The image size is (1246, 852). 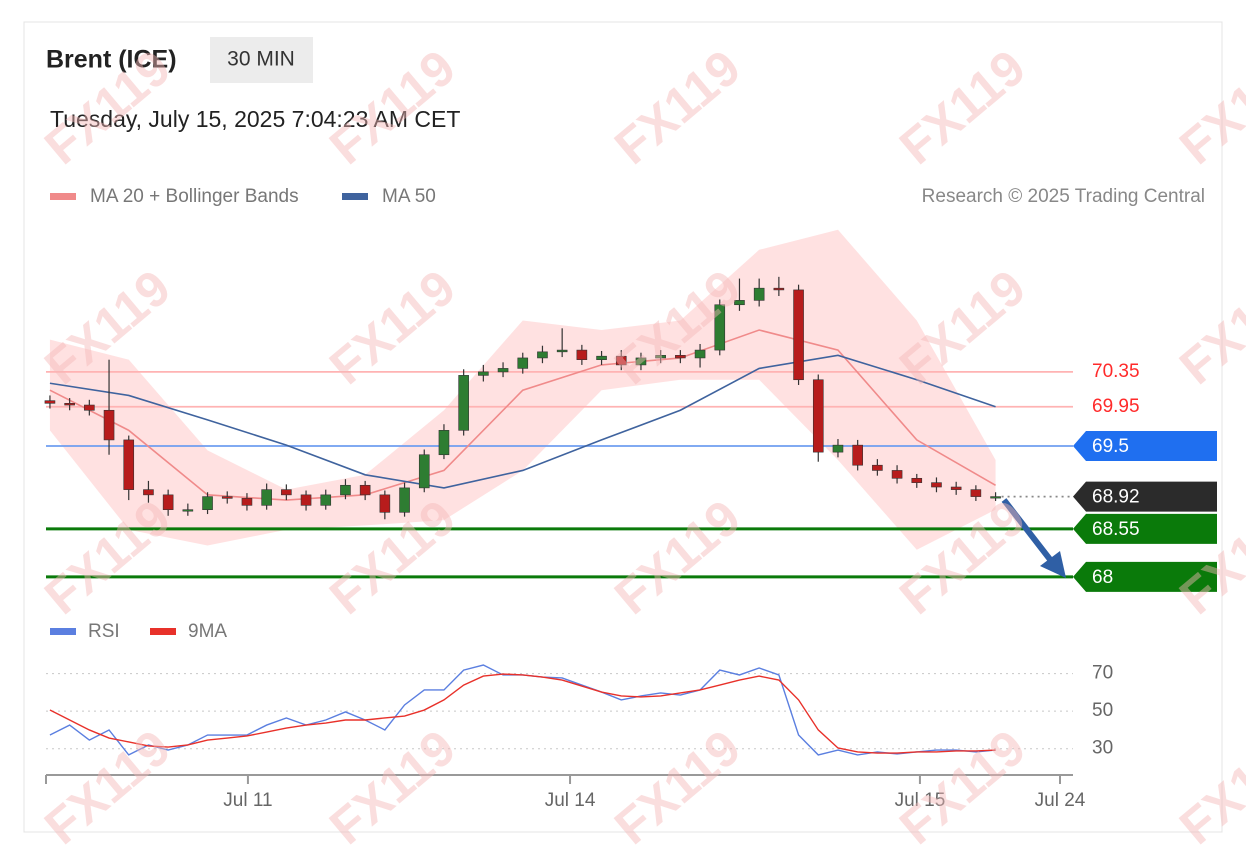 I want to click on level-label: 69.95, so click(x=1116, y=406).